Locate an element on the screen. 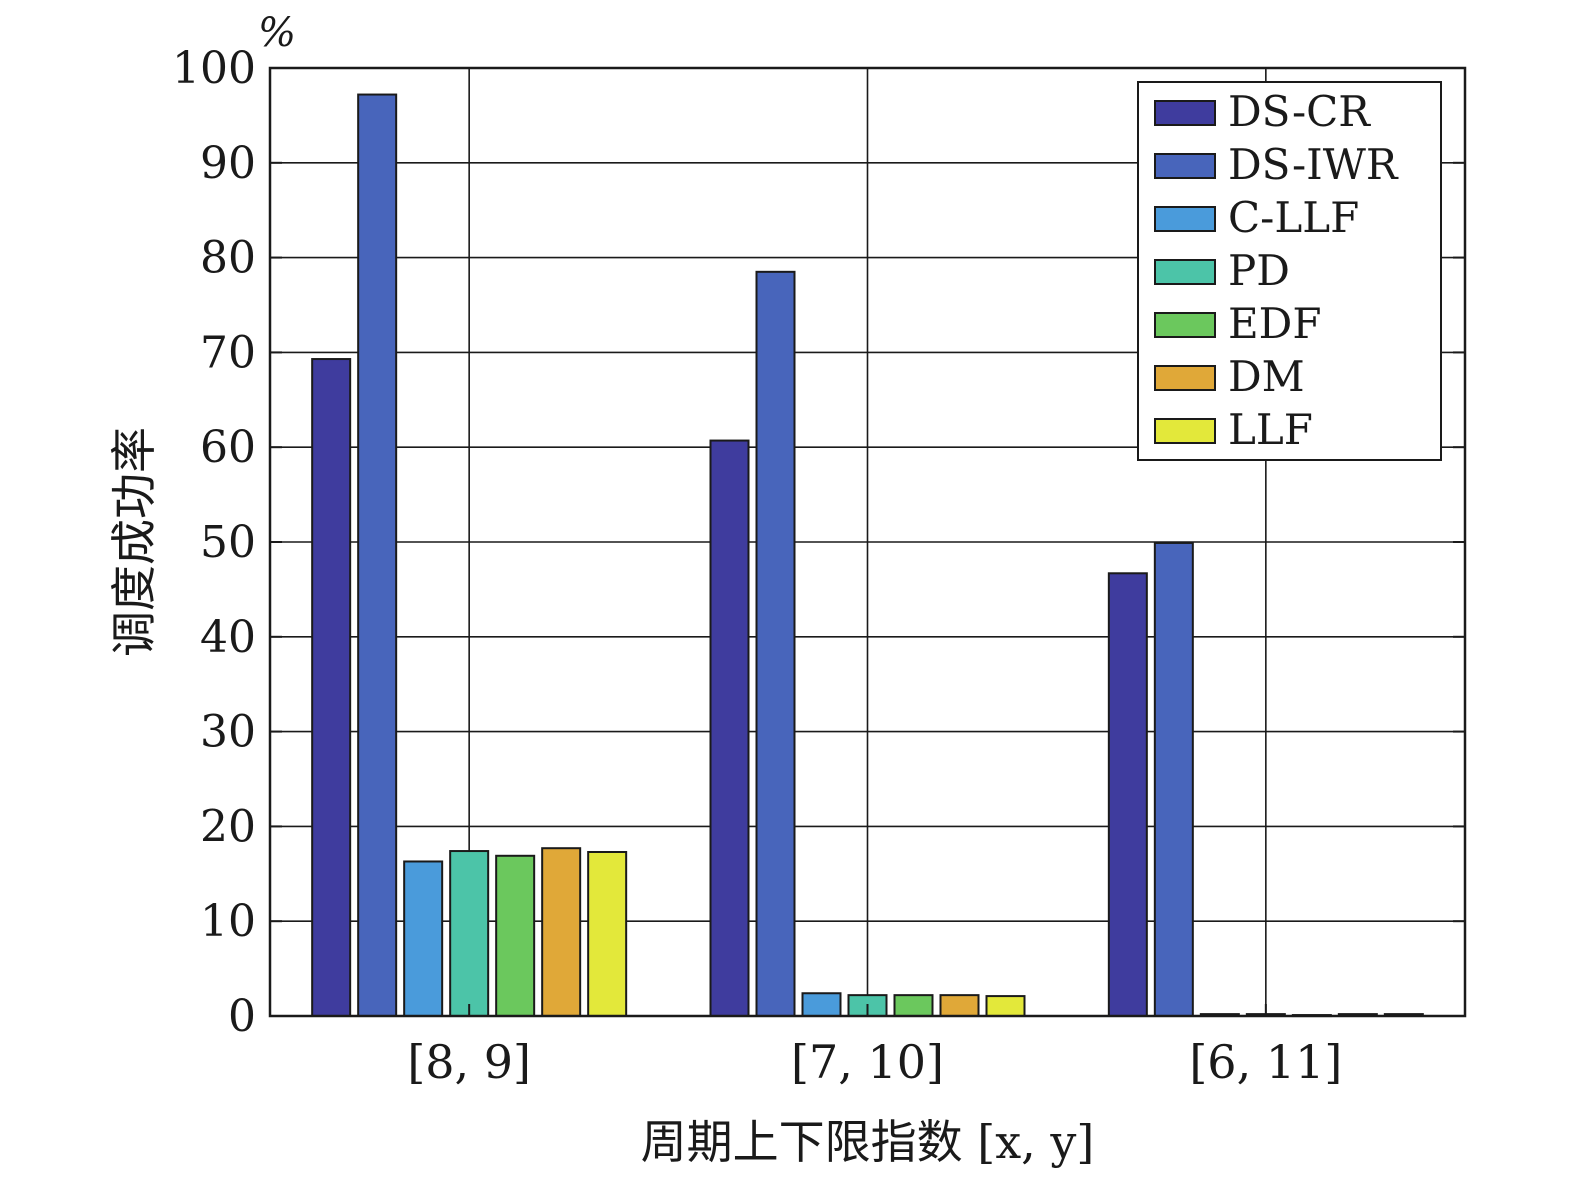  y-tick-label: 30 is located at coordinates (228, 732).